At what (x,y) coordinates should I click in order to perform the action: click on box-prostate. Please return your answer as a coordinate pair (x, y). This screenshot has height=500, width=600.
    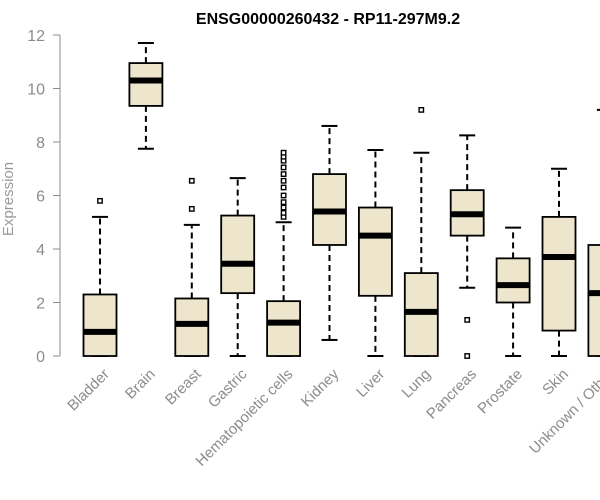
    Looking at the image, I should click on (513, 291).